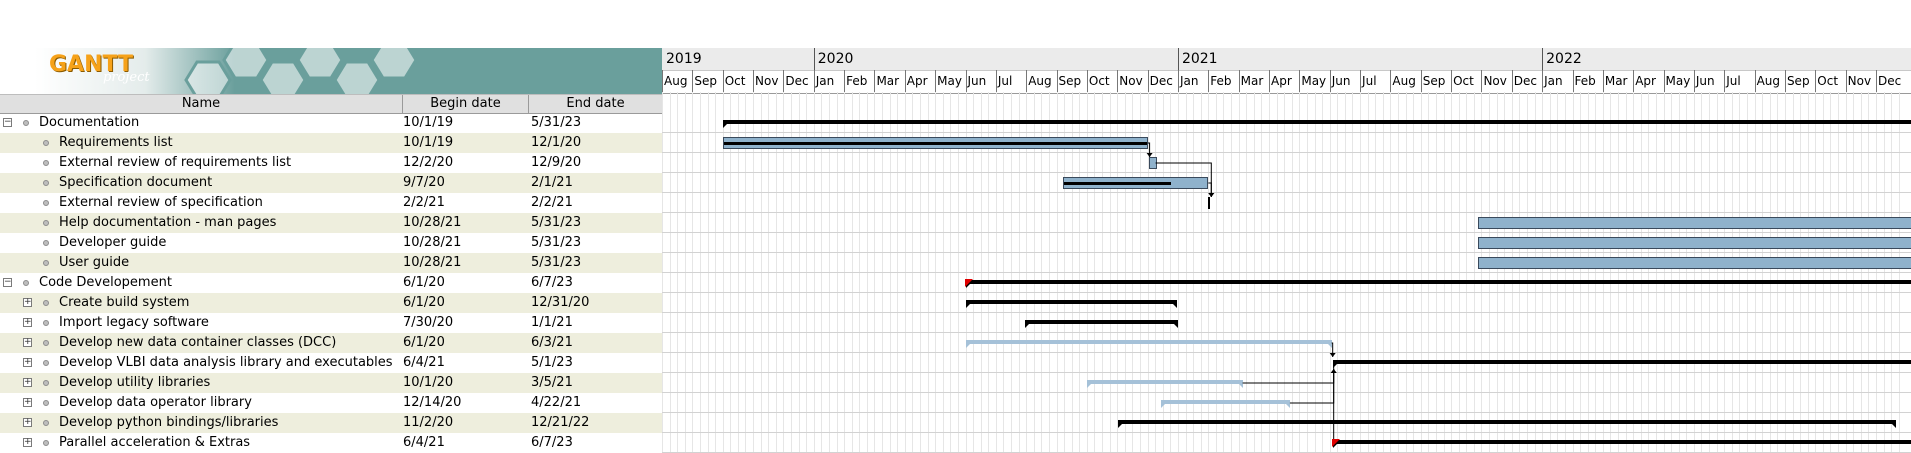 This screenshot has height=453, width=1911. What do you see at coordinates (466, 104) in the screenshot?
I see `column-header-begin-date: Begin date` at bounding box center [466, 104].